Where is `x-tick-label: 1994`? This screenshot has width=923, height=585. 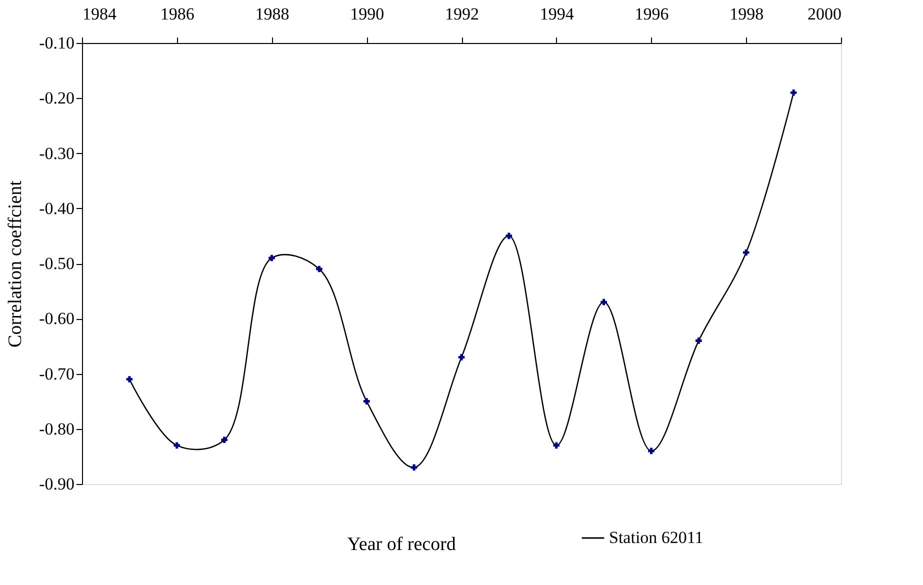
x-tick-label: 1994 is located at coordinates (557, 14).